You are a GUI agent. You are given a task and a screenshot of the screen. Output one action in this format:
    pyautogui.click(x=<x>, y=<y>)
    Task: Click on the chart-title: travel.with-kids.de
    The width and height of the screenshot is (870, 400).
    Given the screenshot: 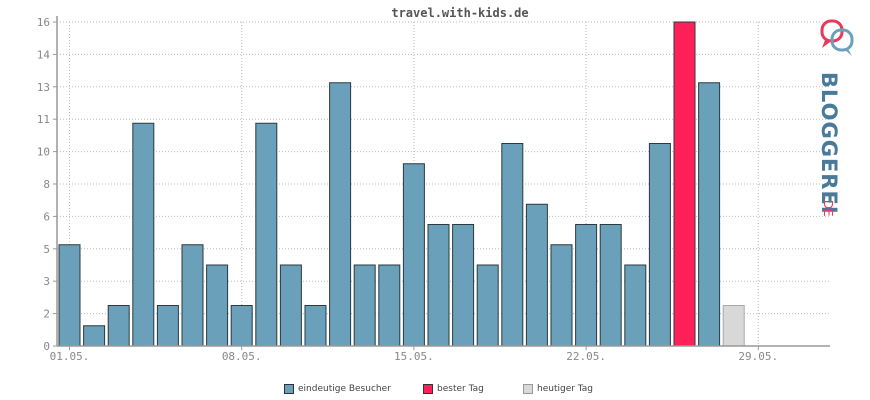 What is the action you would take?
    pyautogui.click(x=459, y=13)
    